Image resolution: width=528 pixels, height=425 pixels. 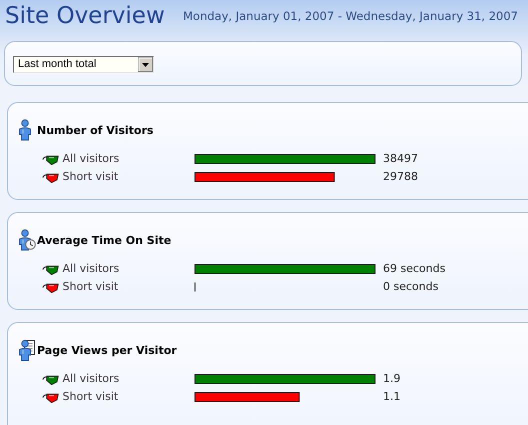 What do you see at coordinates (414, 268) in the screenshot?
I see `data-label: 69 seconds` at bounding box center [414, 268].